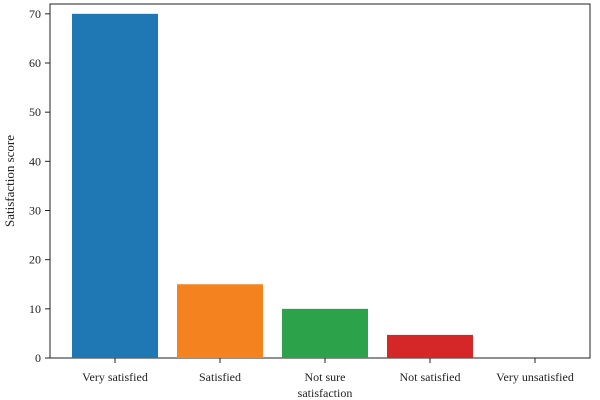 This screenshot has height=400, width=600. I want to click on bar-not-satisfied, so click(430, 346).